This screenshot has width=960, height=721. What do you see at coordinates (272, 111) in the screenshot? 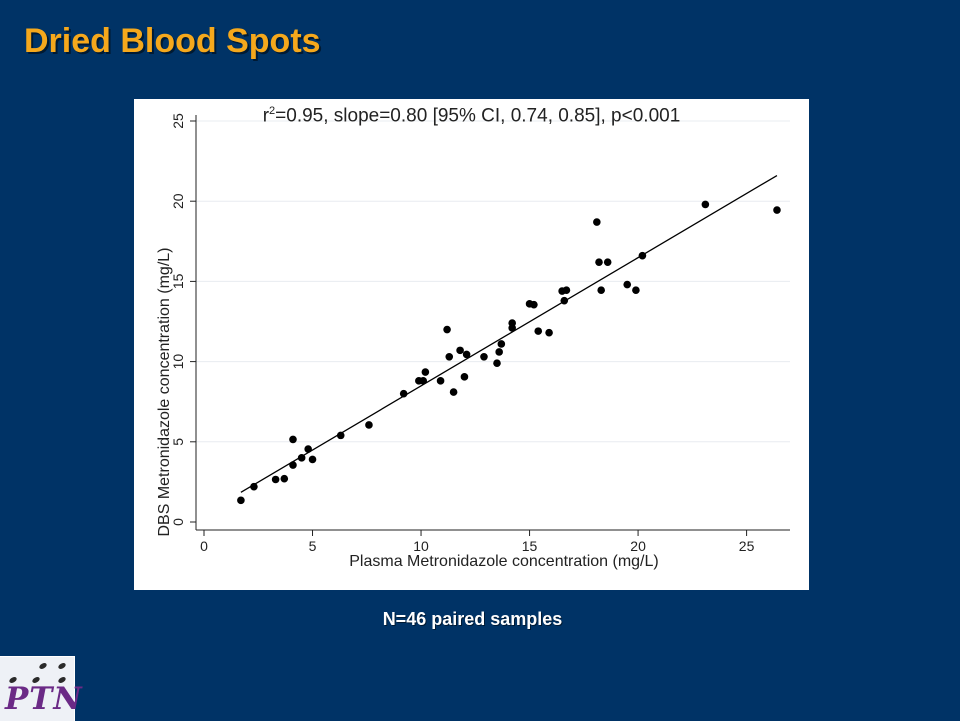
I see `r-exponent: 2` at bounding box center [272, 111].